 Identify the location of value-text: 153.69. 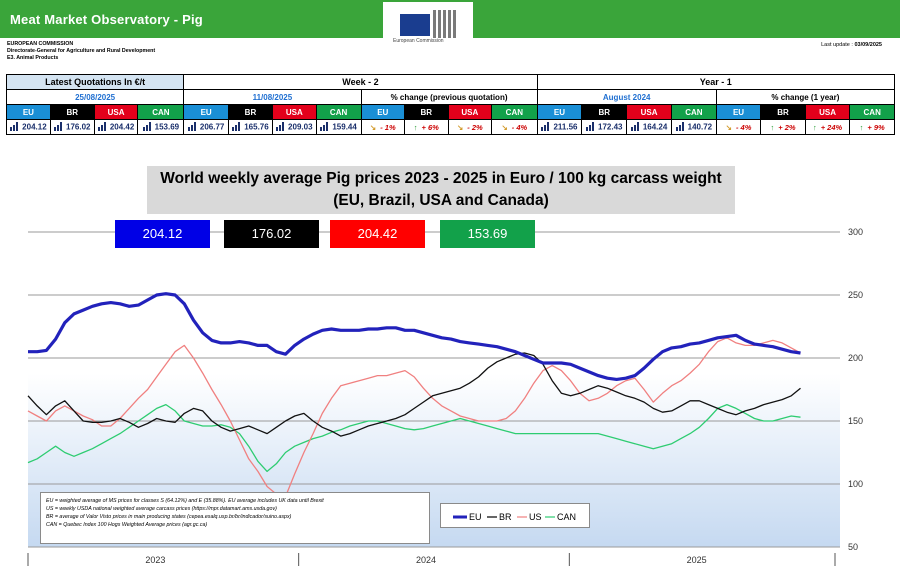
(167, 127).